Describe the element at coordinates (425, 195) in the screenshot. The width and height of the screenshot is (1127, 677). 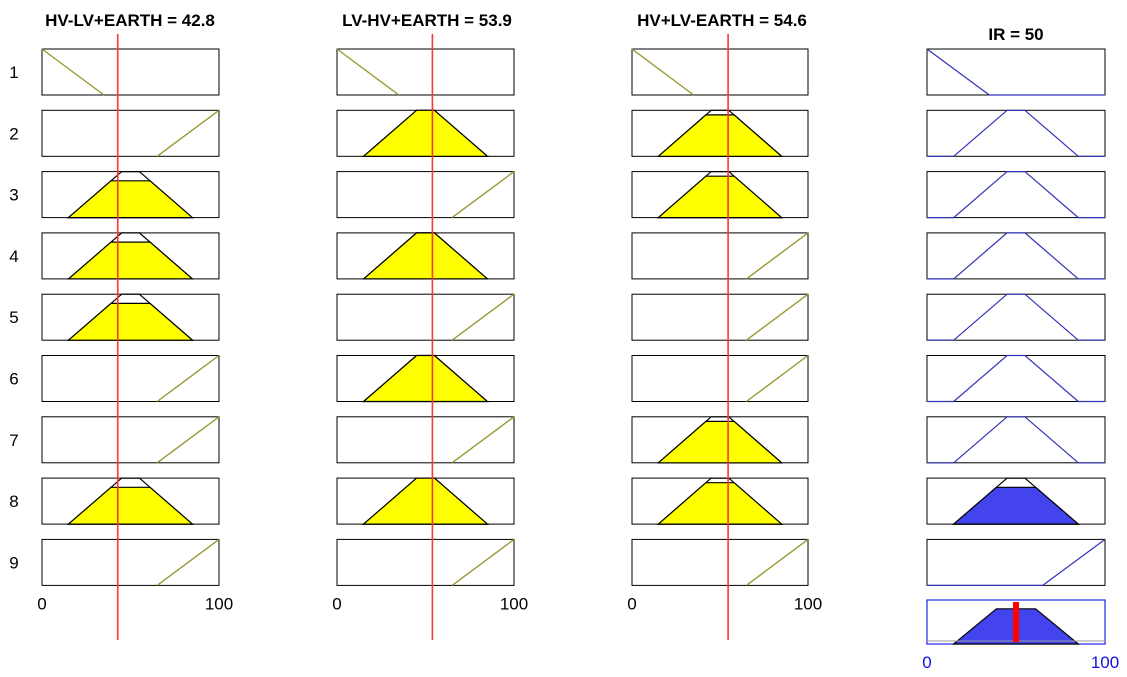
I see `input-2-rule-3-panel` at that location.